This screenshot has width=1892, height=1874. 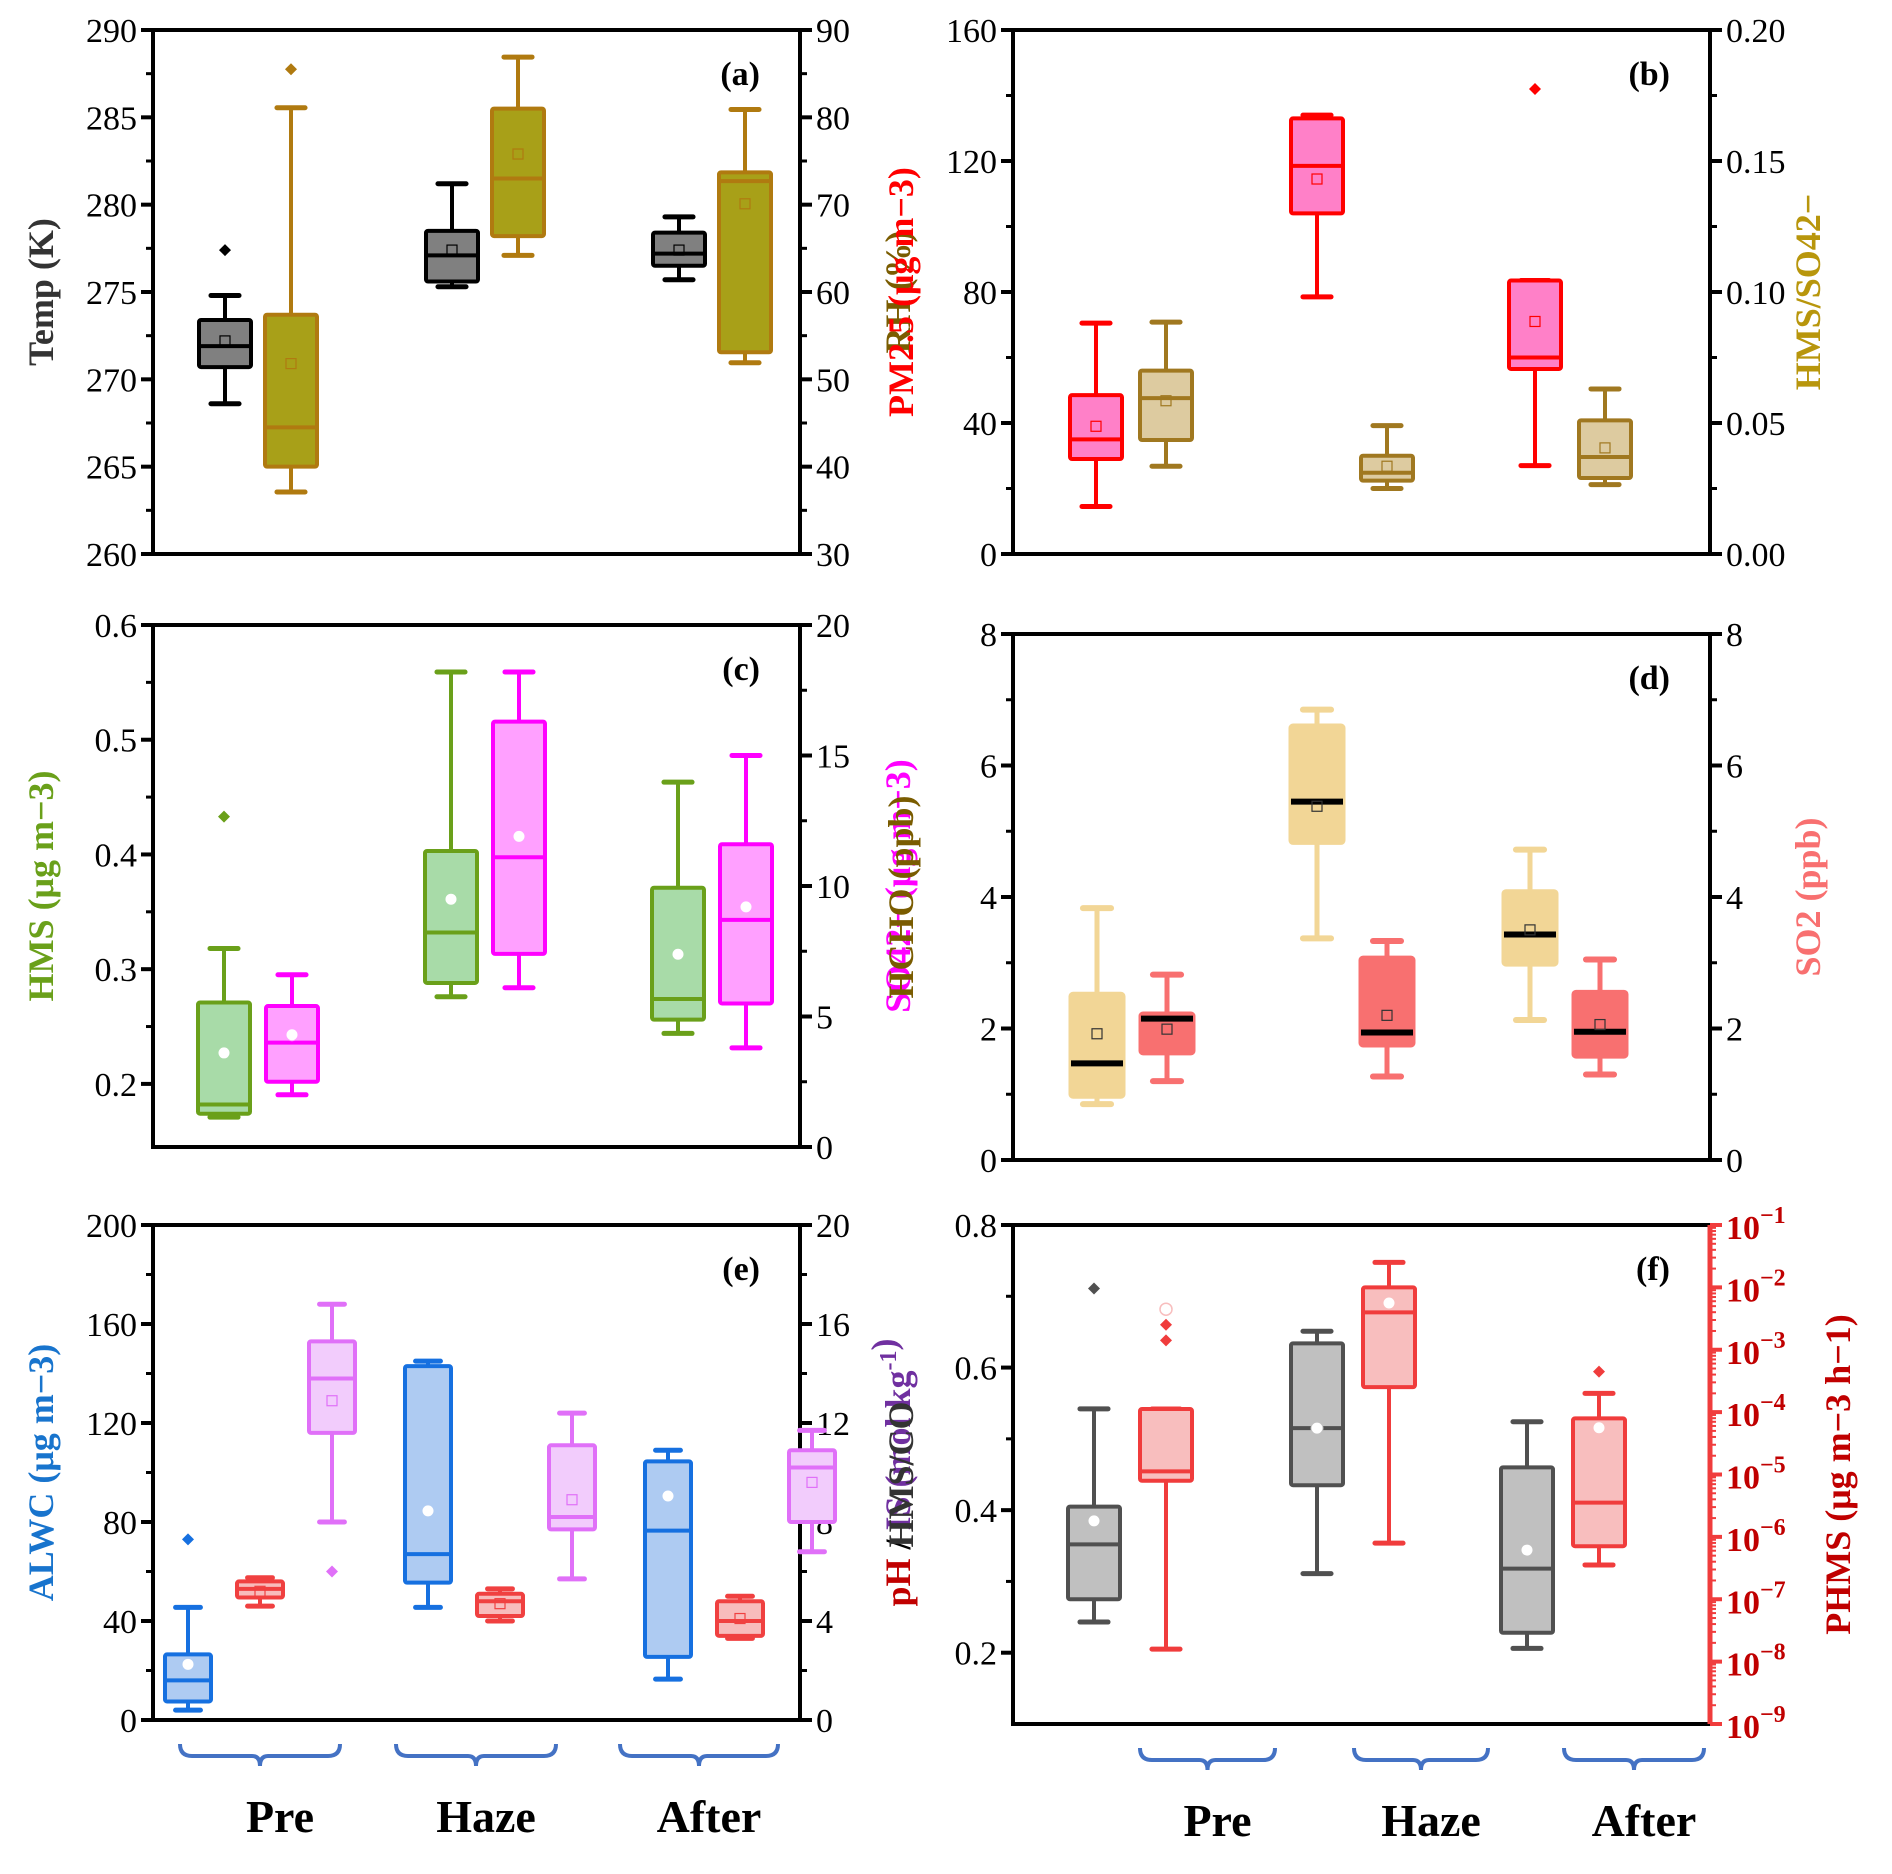 What do you see at coordinates (1649, 678) in the screenshot?
I see `panel-label: (d)` at bounding box center [1649, 678].